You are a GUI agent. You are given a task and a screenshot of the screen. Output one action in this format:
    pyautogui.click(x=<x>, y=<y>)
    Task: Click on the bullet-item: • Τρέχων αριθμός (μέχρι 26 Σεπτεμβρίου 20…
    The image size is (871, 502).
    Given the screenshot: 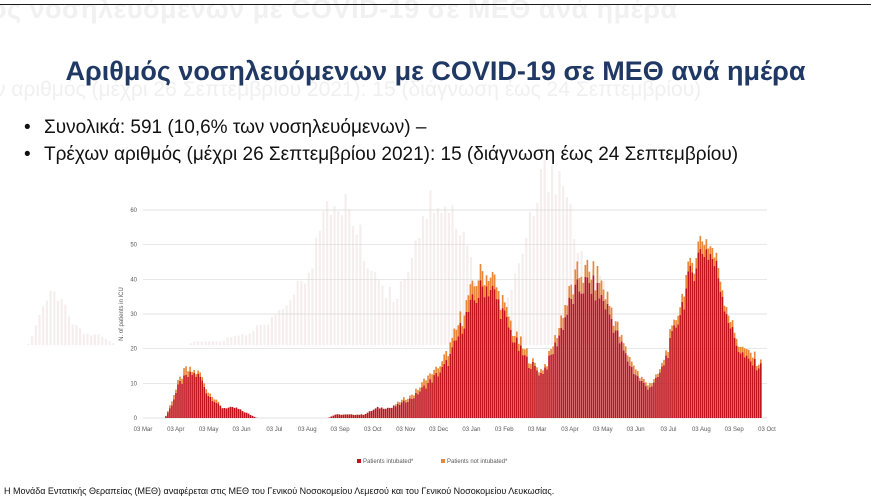 What is the action you would take?
    pyautogui.click(x=381, y=154)
    